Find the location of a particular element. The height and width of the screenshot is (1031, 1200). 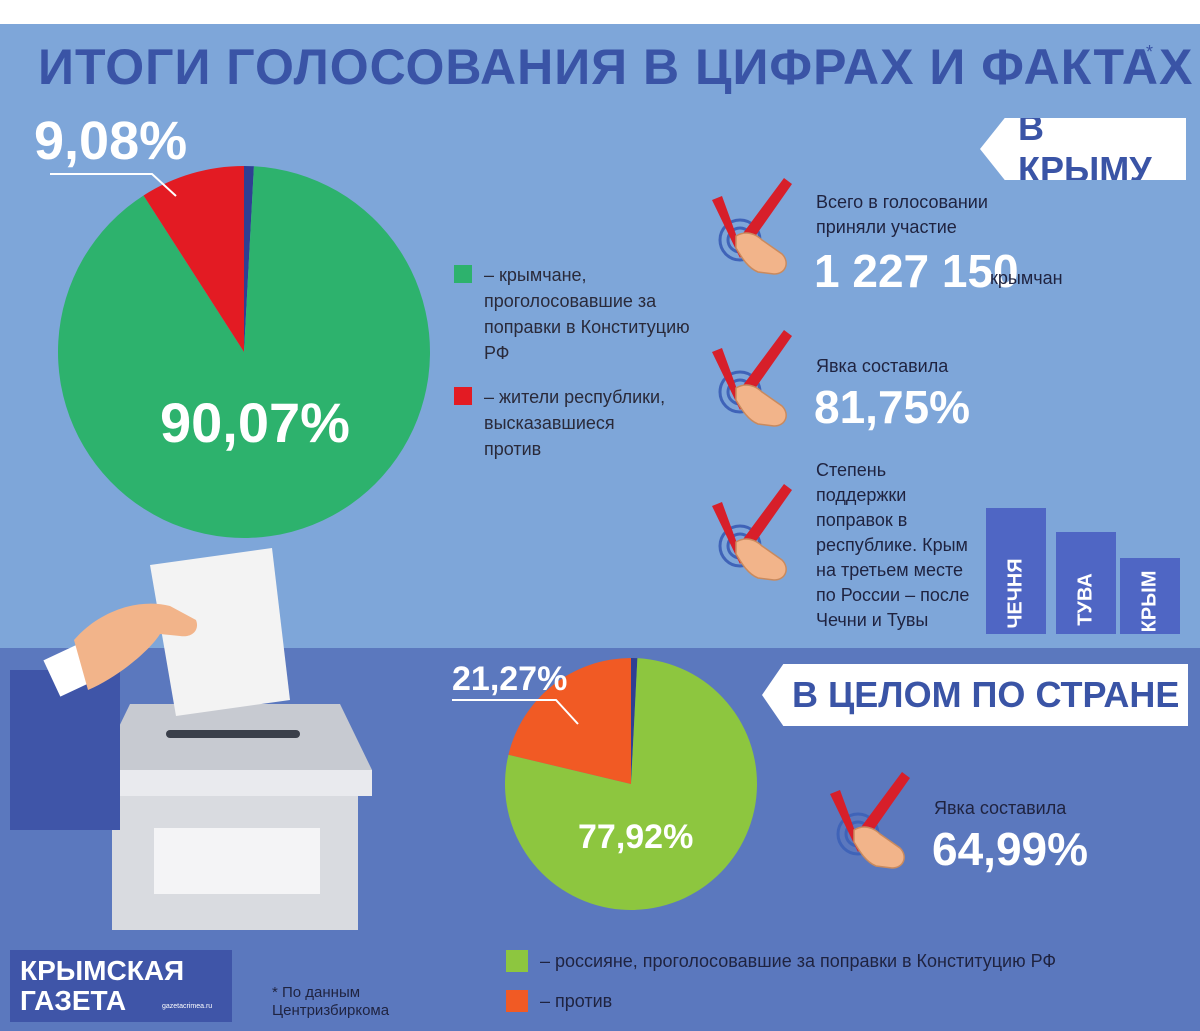

ranking-label-crimea: КРЫМ is located at coordinates (1149, 601).